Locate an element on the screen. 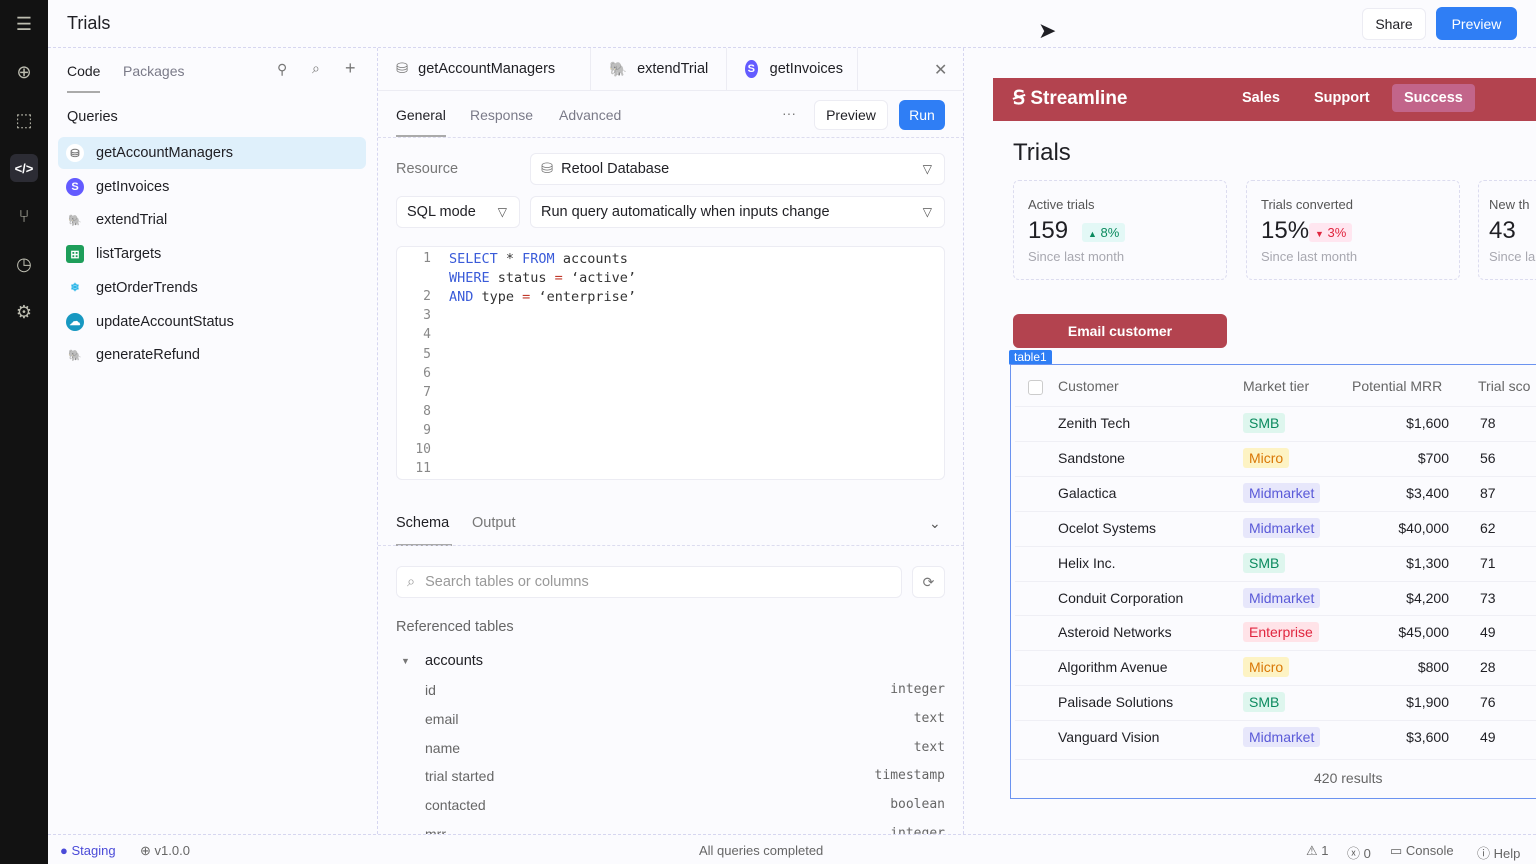 The image size is (1536, 864). column-type: timestamp is located at coordinates (909, 776).